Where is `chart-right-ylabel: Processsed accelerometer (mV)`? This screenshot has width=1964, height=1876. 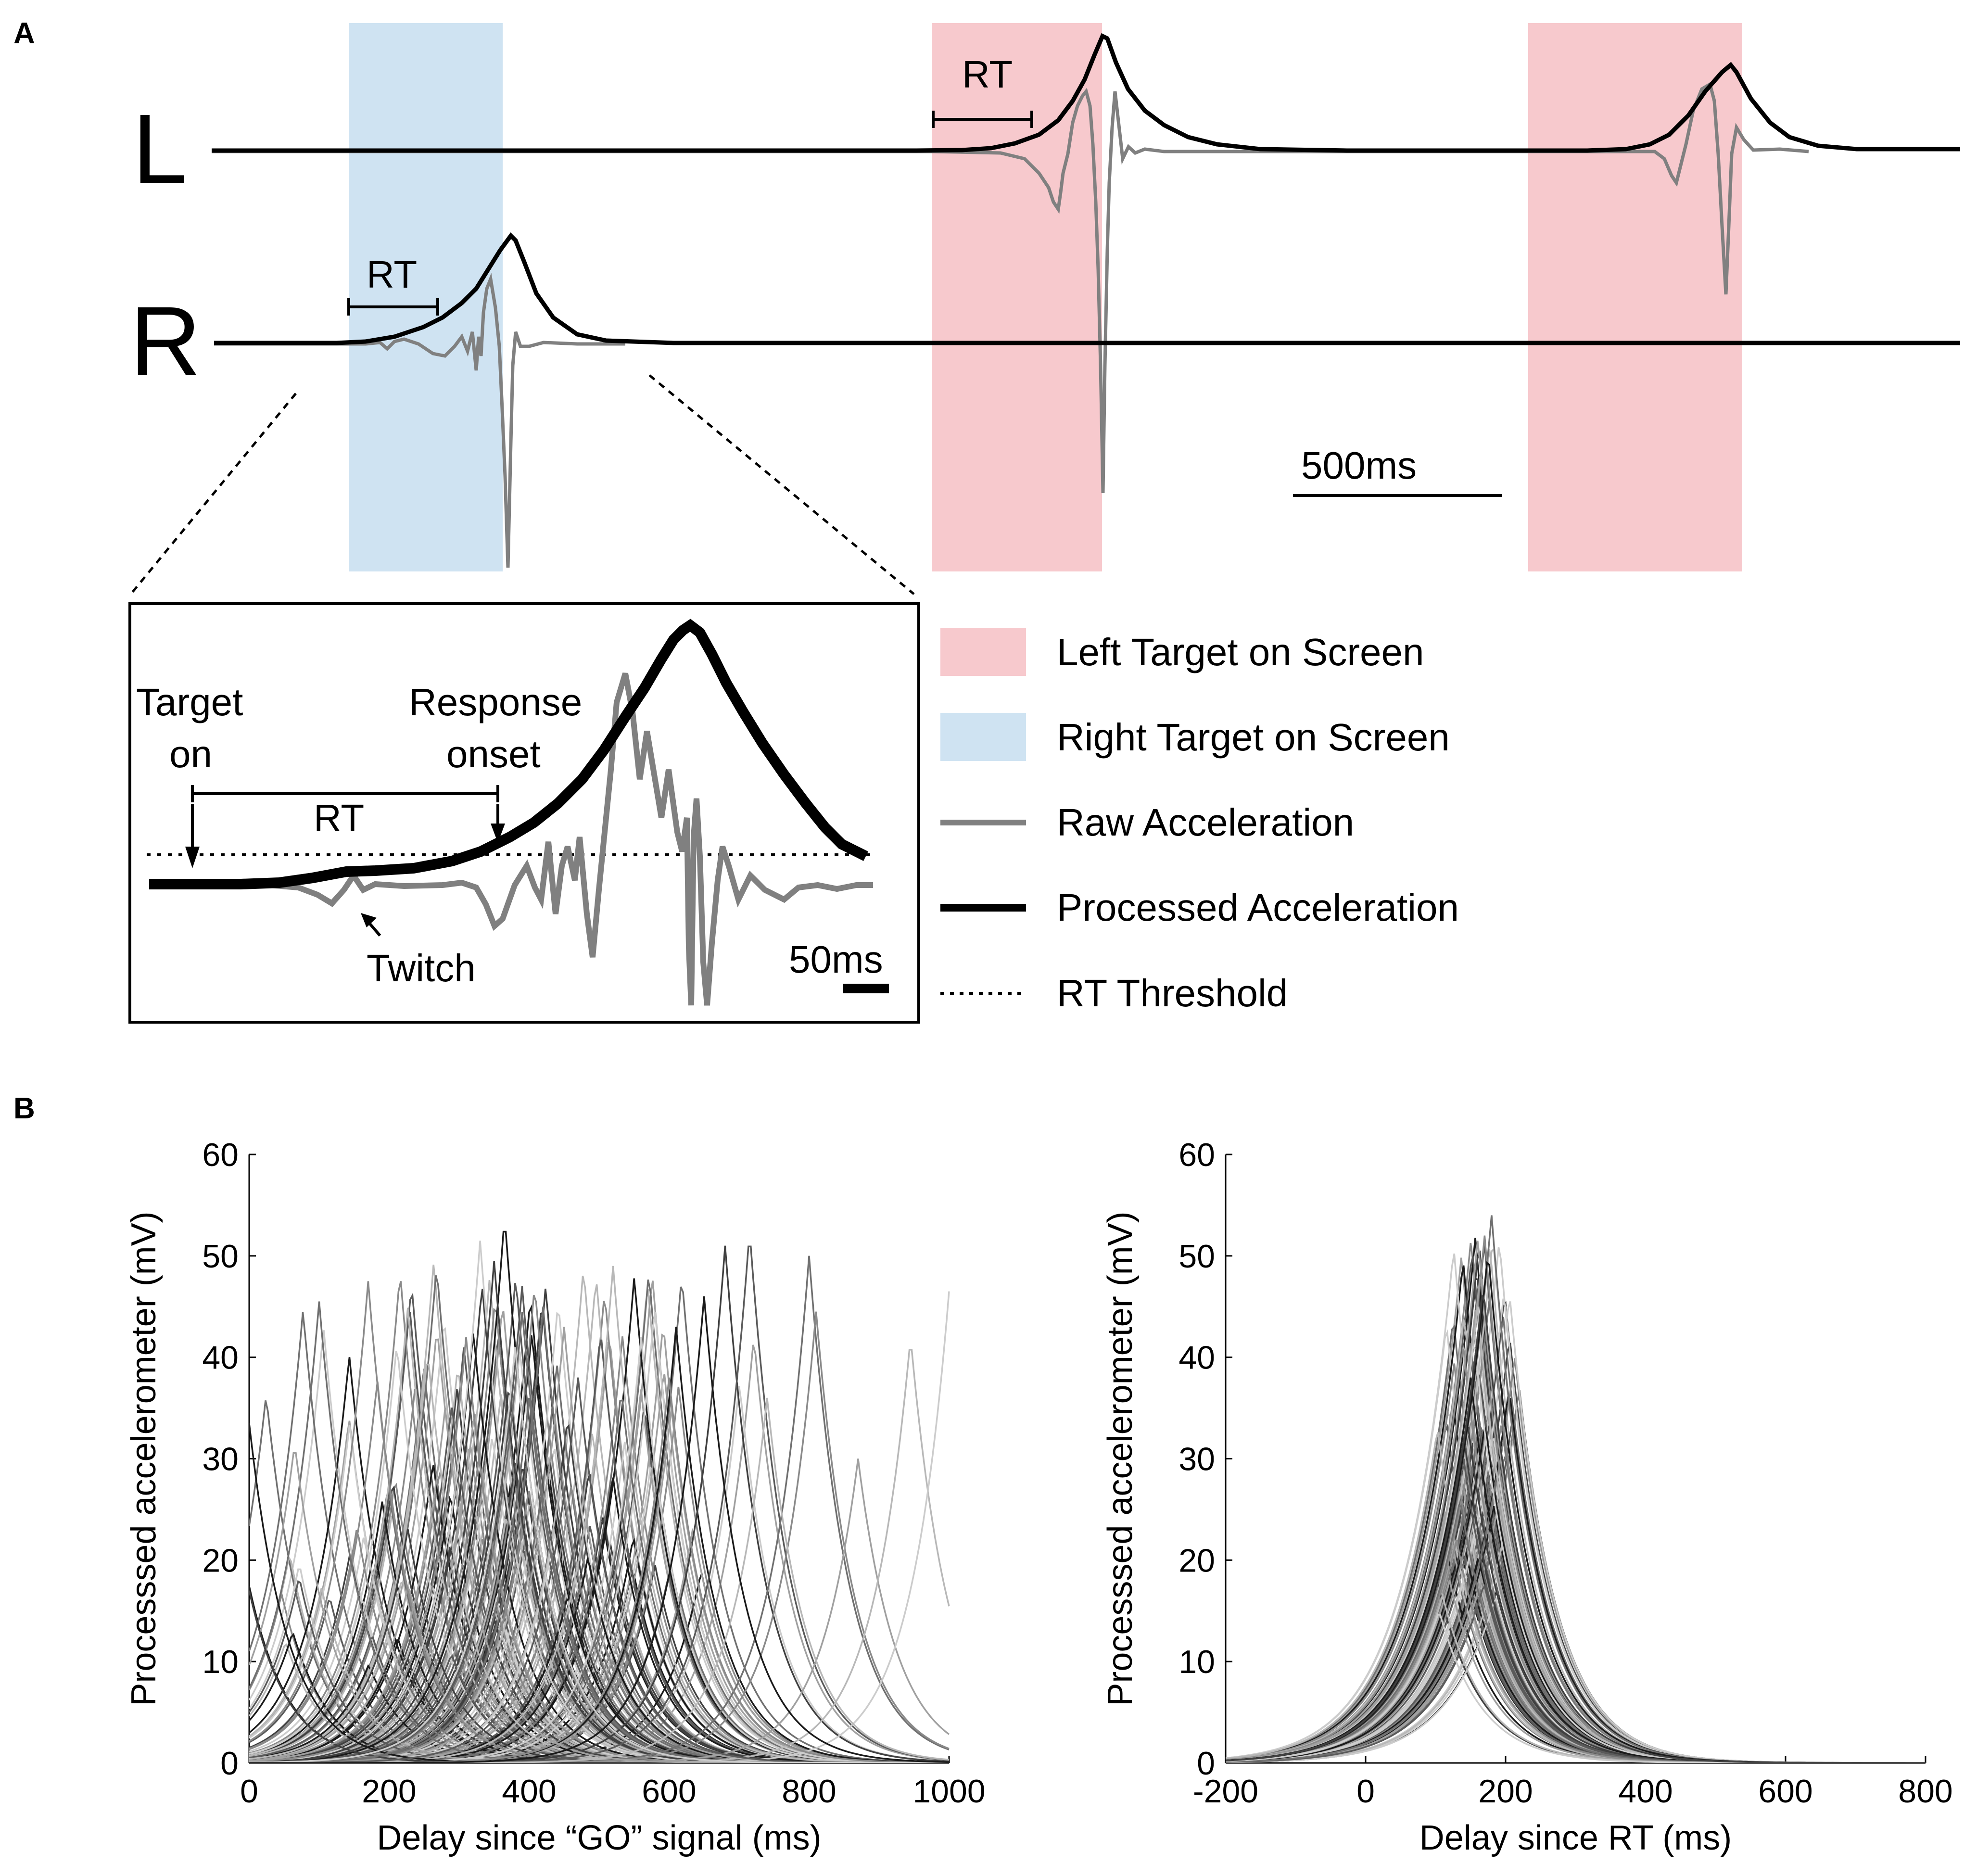
chart-right-ylabel: Processsed accelerometer (mV) is located at coordinates (1120, 1458).